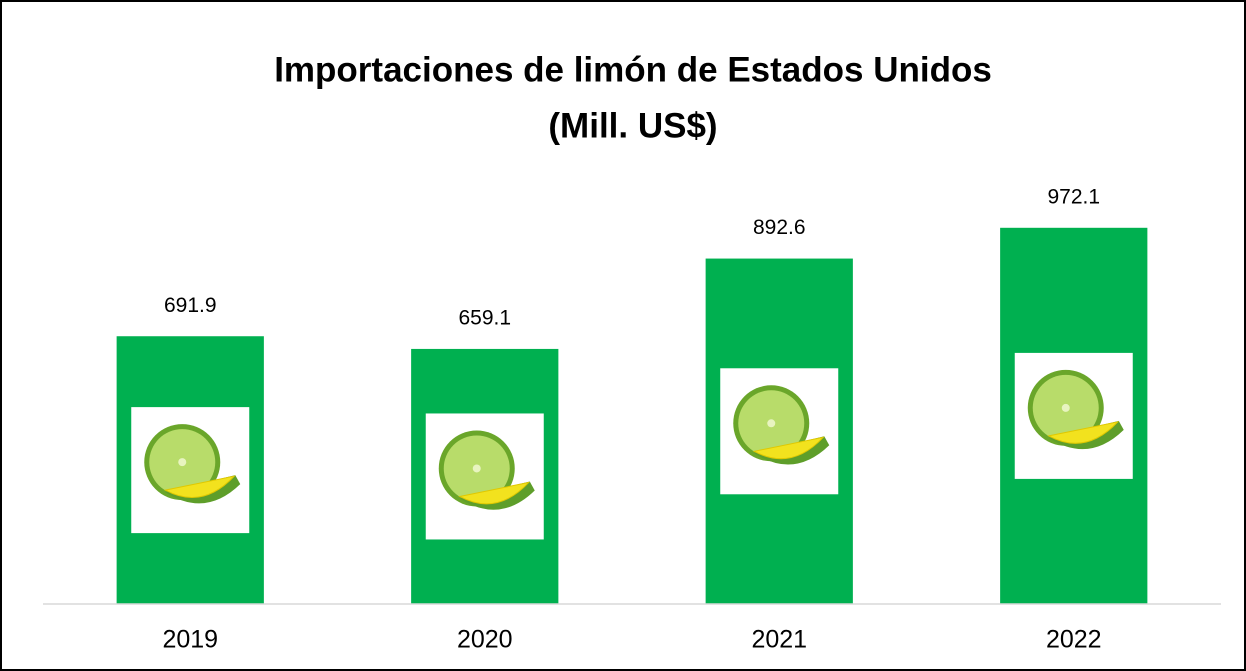 This screenshot has height=671, width=1246. Describe the element at coordinates (632, 125) in the screenshot. I see `chart-subtitle: (Mill. US$)` at that location.